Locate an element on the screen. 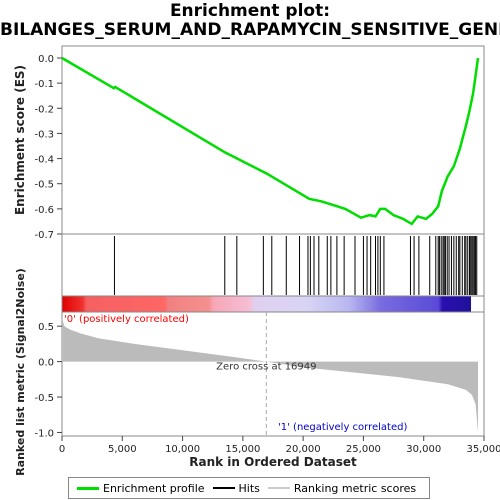 The width and height of the screenshot is (500, 500). metric-ytick-label: 0.0 is located at coordinates (46, 363).